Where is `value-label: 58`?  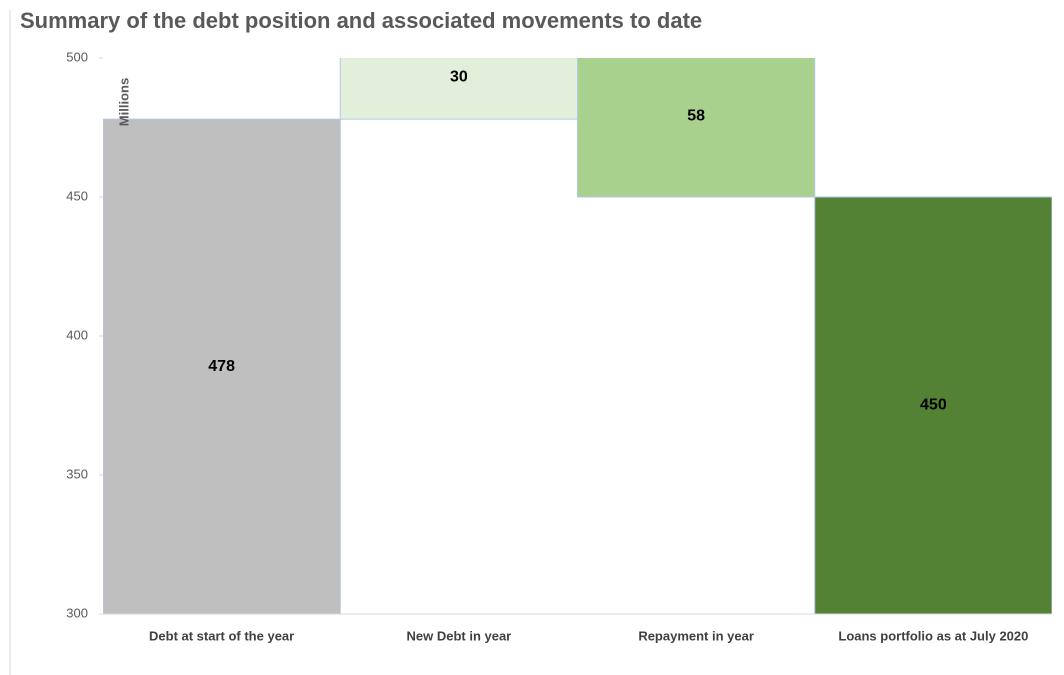
value-label: 58 is located at coordinates (696, 116).